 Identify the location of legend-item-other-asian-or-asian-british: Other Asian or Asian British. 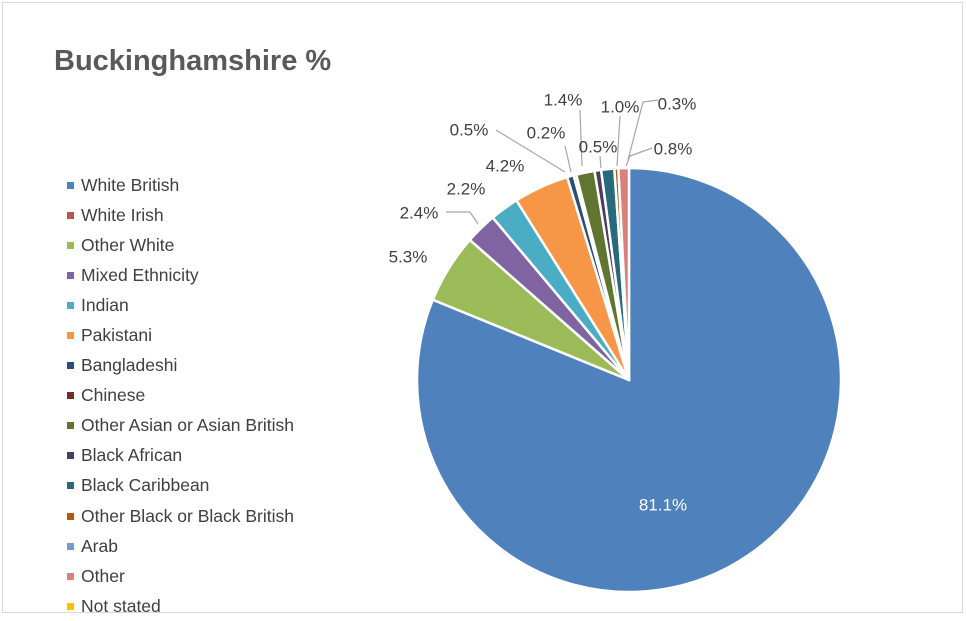
(180, 426).